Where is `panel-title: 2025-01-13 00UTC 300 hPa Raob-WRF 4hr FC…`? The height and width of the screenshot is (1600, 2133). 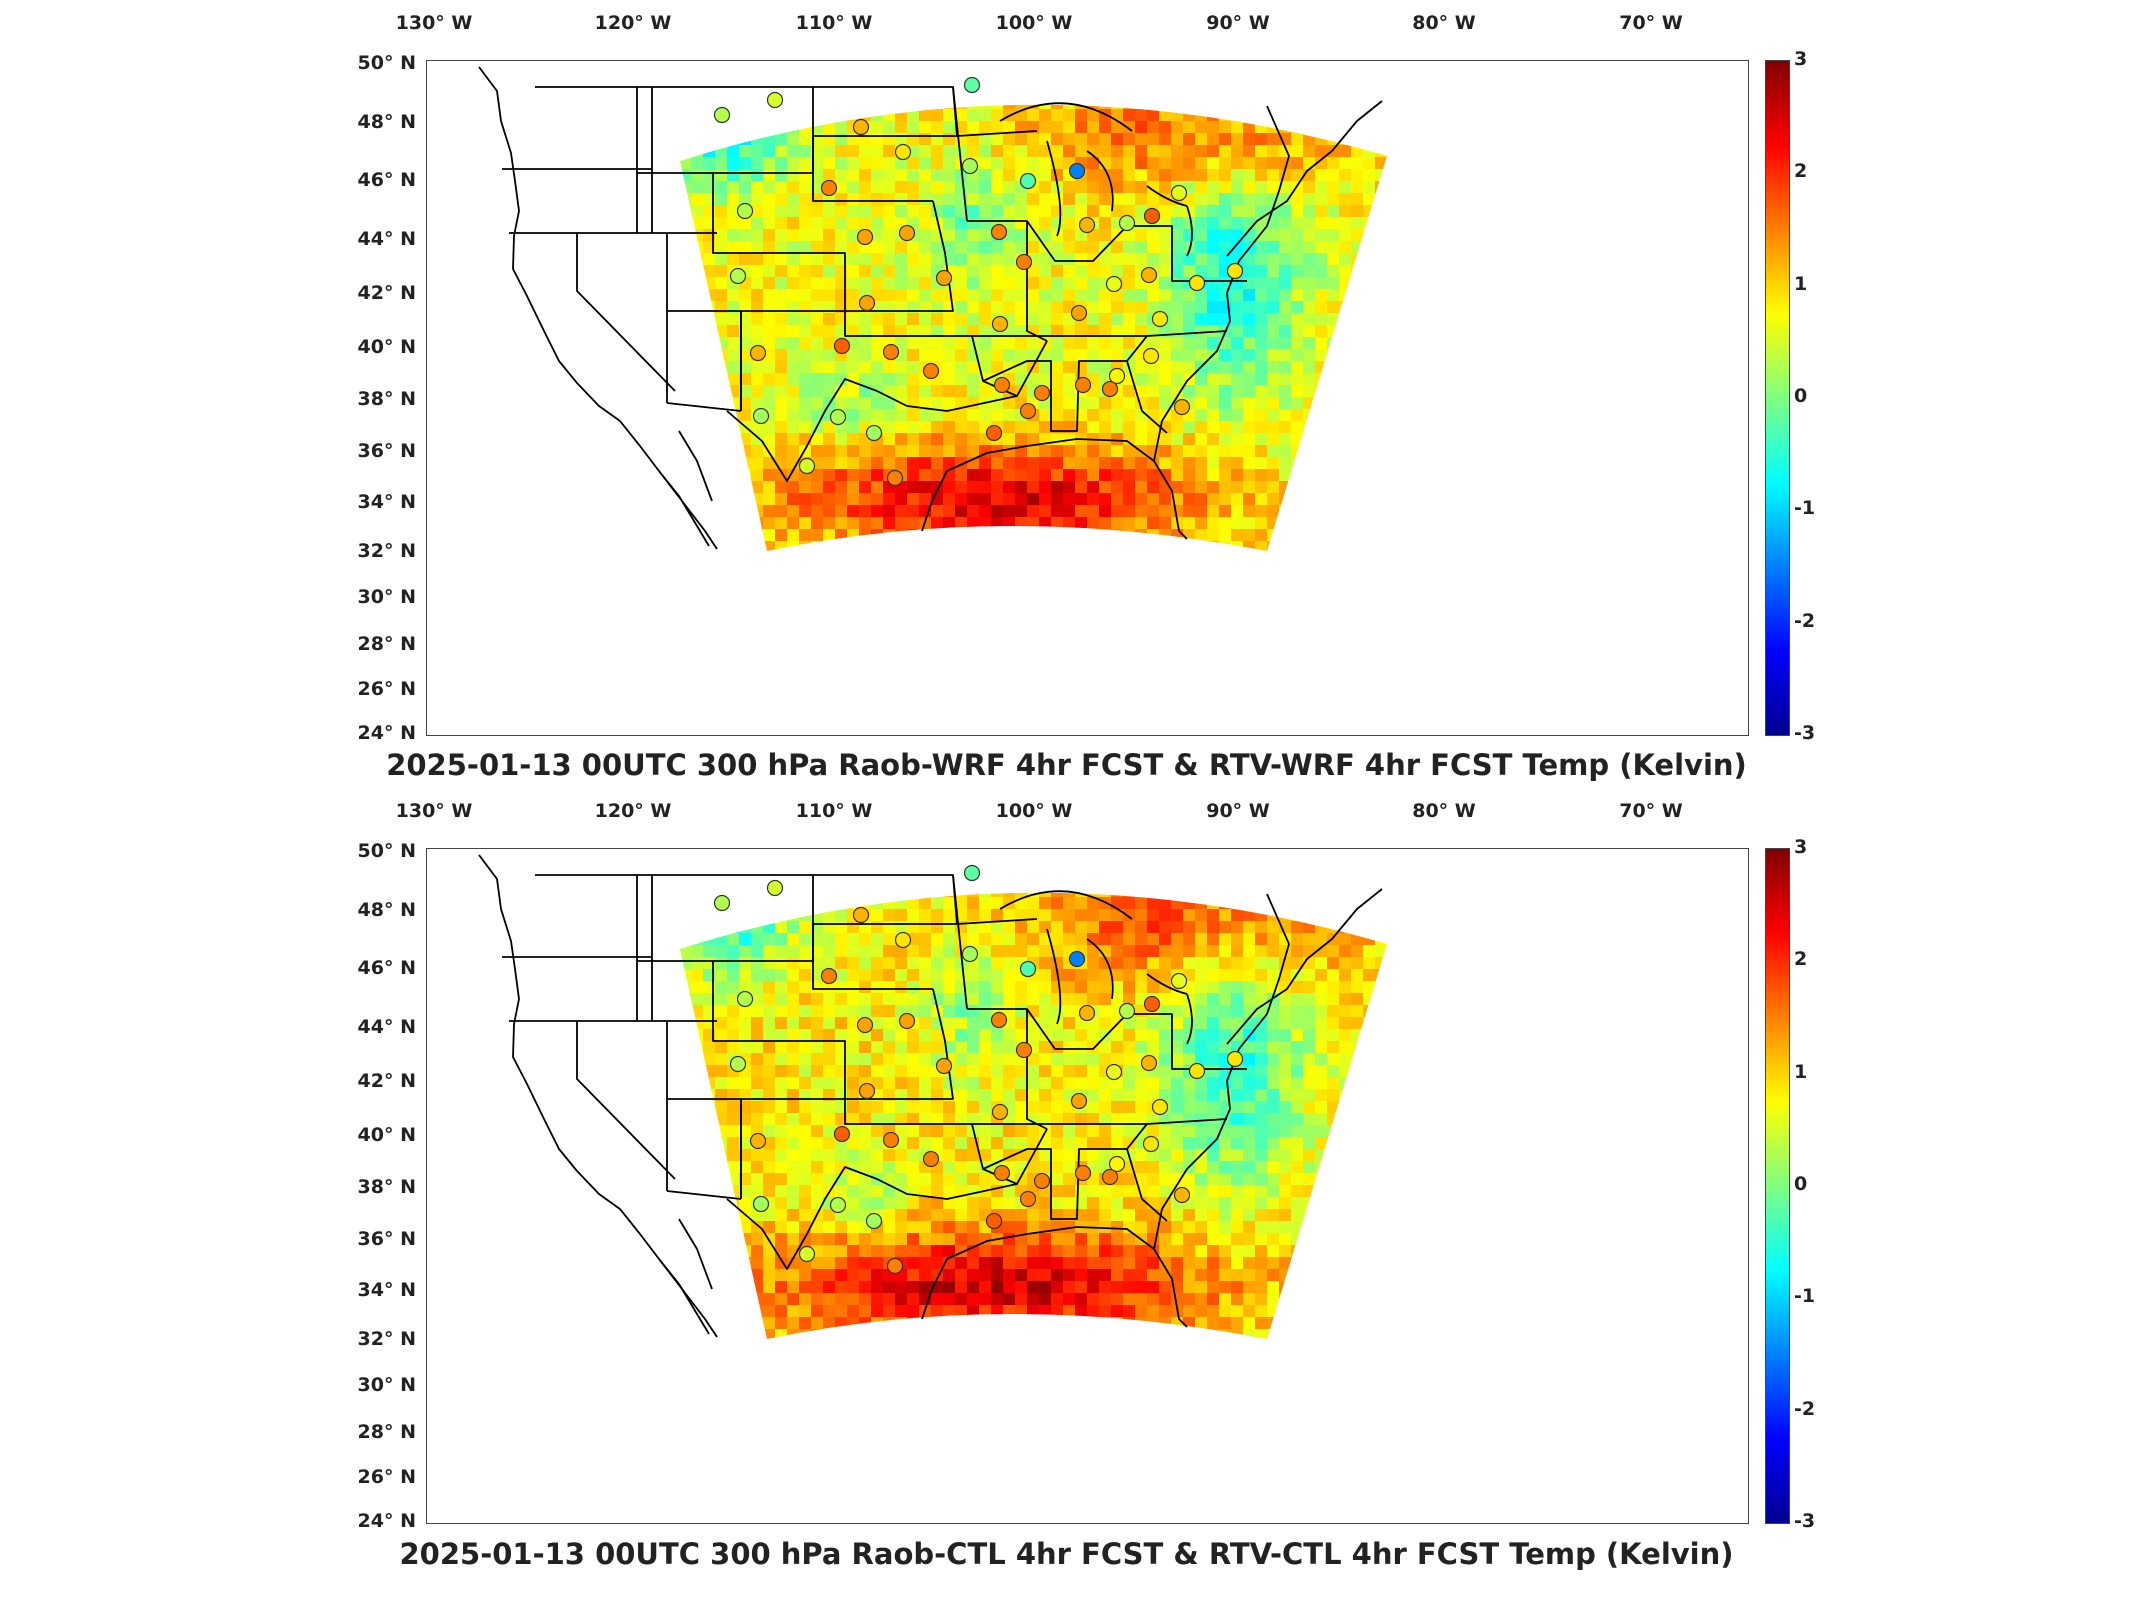 panel-title: 2025-01-13 00UTC 300 hPa Raob-WRF 4hr FC… is located at coordinates (1066, 765).